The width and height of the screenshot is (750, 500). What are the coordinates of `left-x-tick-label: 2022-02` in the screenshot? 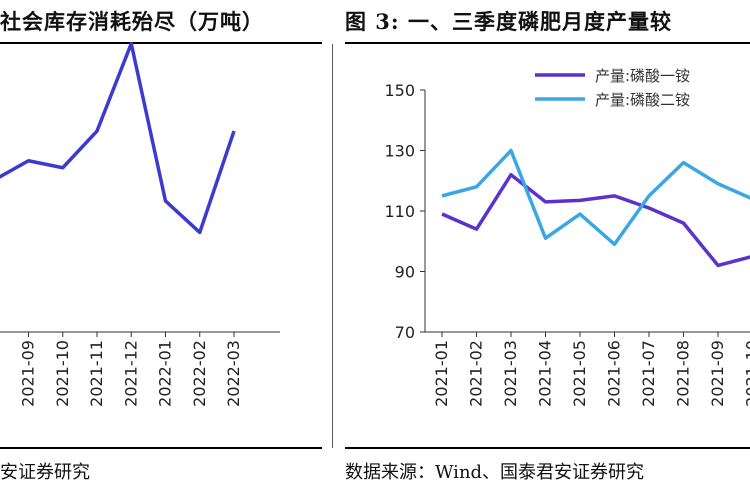 It's located at (199, 373).